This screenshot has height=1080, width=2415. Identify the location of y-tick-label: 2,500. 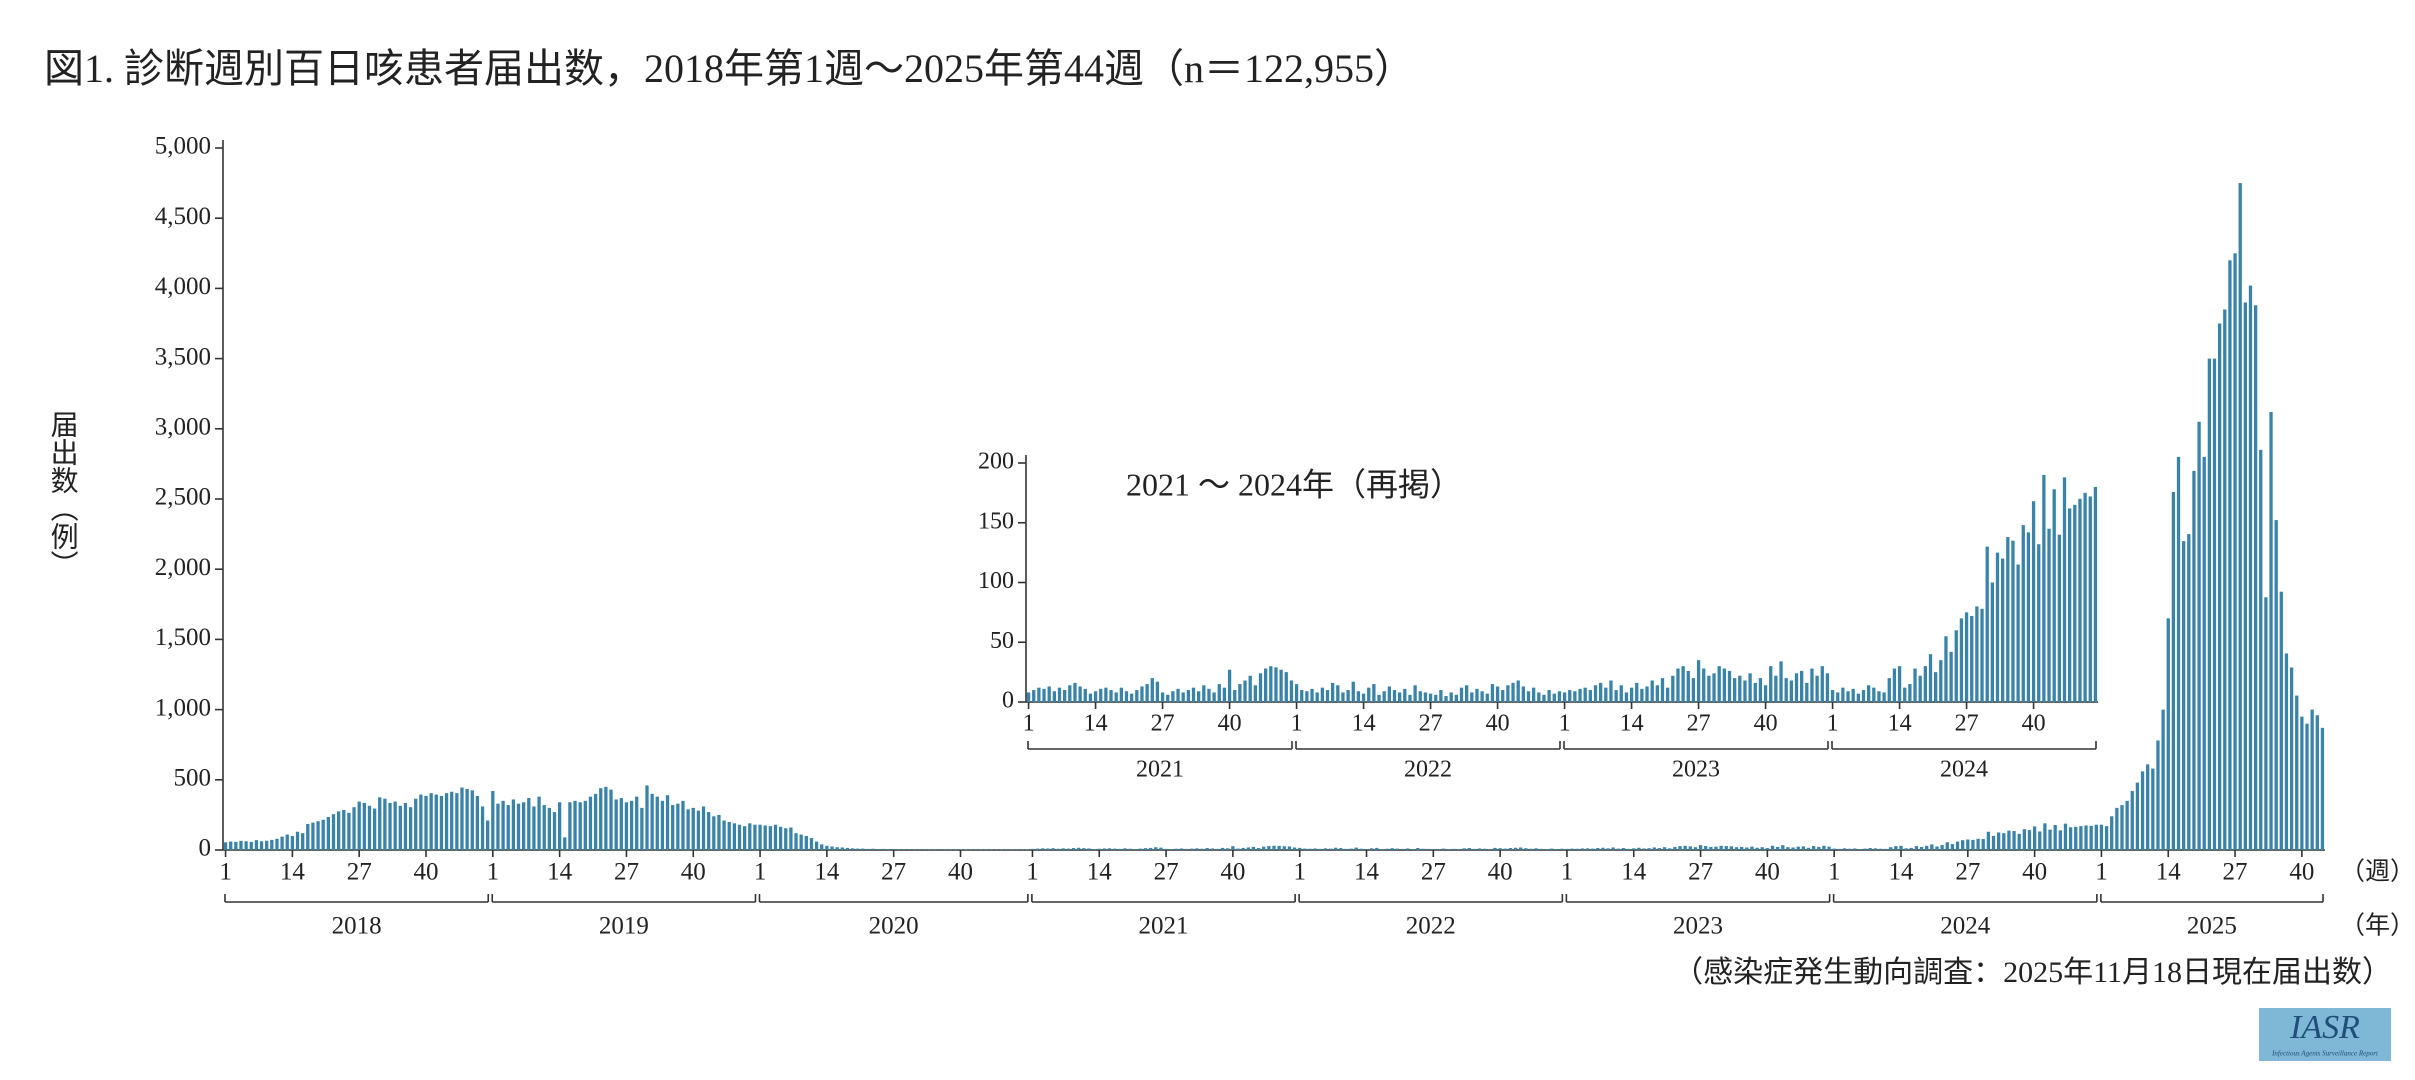
(183, 497).